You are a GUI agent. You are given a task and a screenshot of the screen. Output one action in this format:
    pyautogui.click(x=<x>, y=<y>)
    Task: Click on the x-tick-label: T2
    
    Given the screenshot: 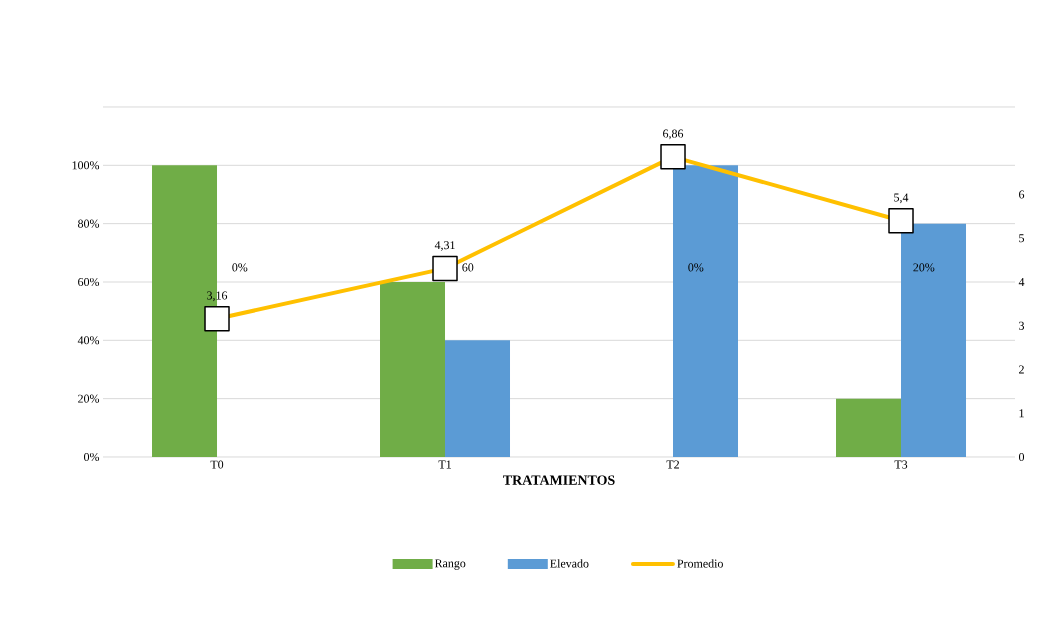 What is the action you would take?
    pyautogui.click(x=672, y=464)
    